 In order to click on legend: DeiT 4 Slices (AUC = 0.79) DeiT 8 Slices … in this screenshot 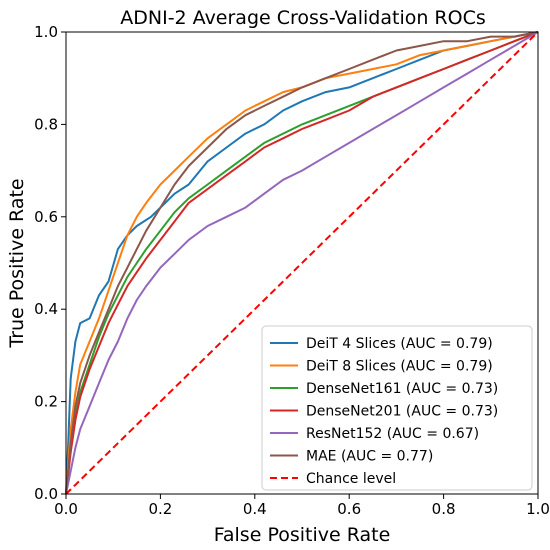, I will do `click(397, 408)`.